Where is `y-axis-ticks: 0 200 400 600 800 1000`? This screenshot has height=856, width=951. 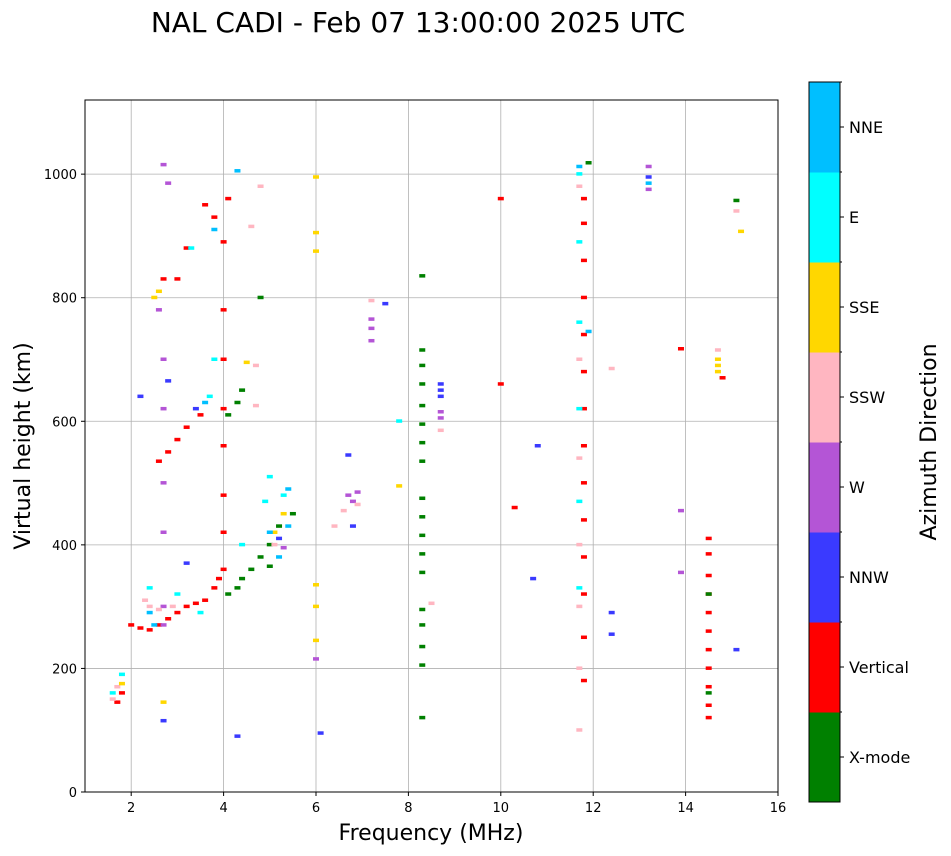
y-axis-ticks: 0 200 400 600 800 1000 is located at coordinates (64, 484).